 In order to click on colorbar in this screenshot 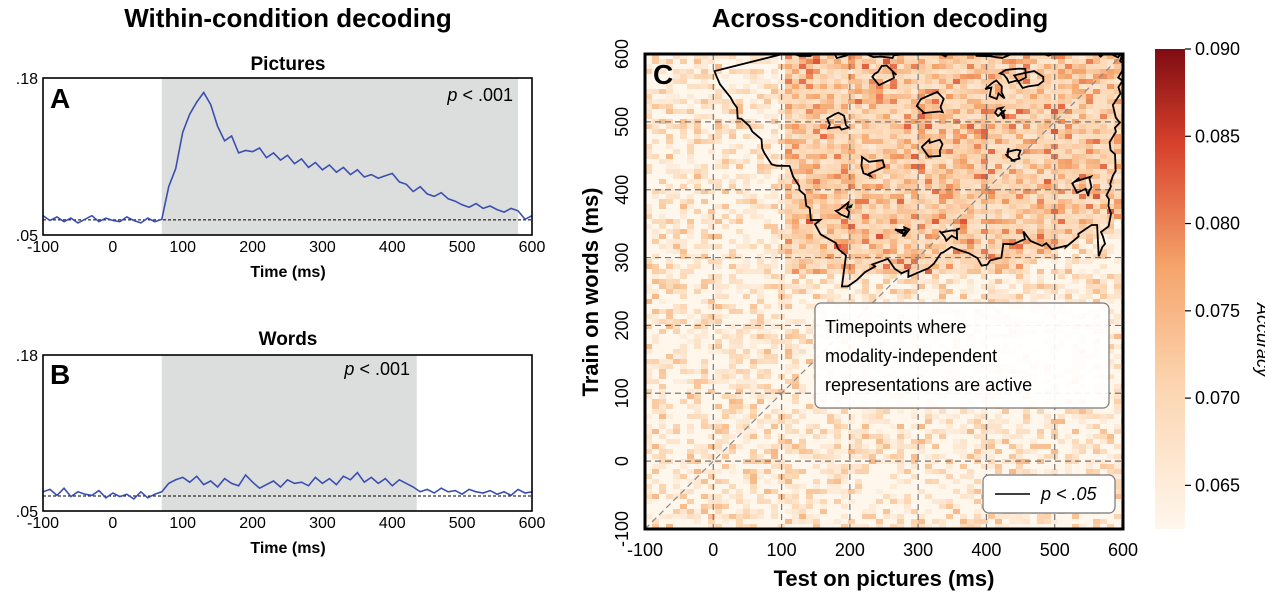, I will do `click(1170, 289)`.